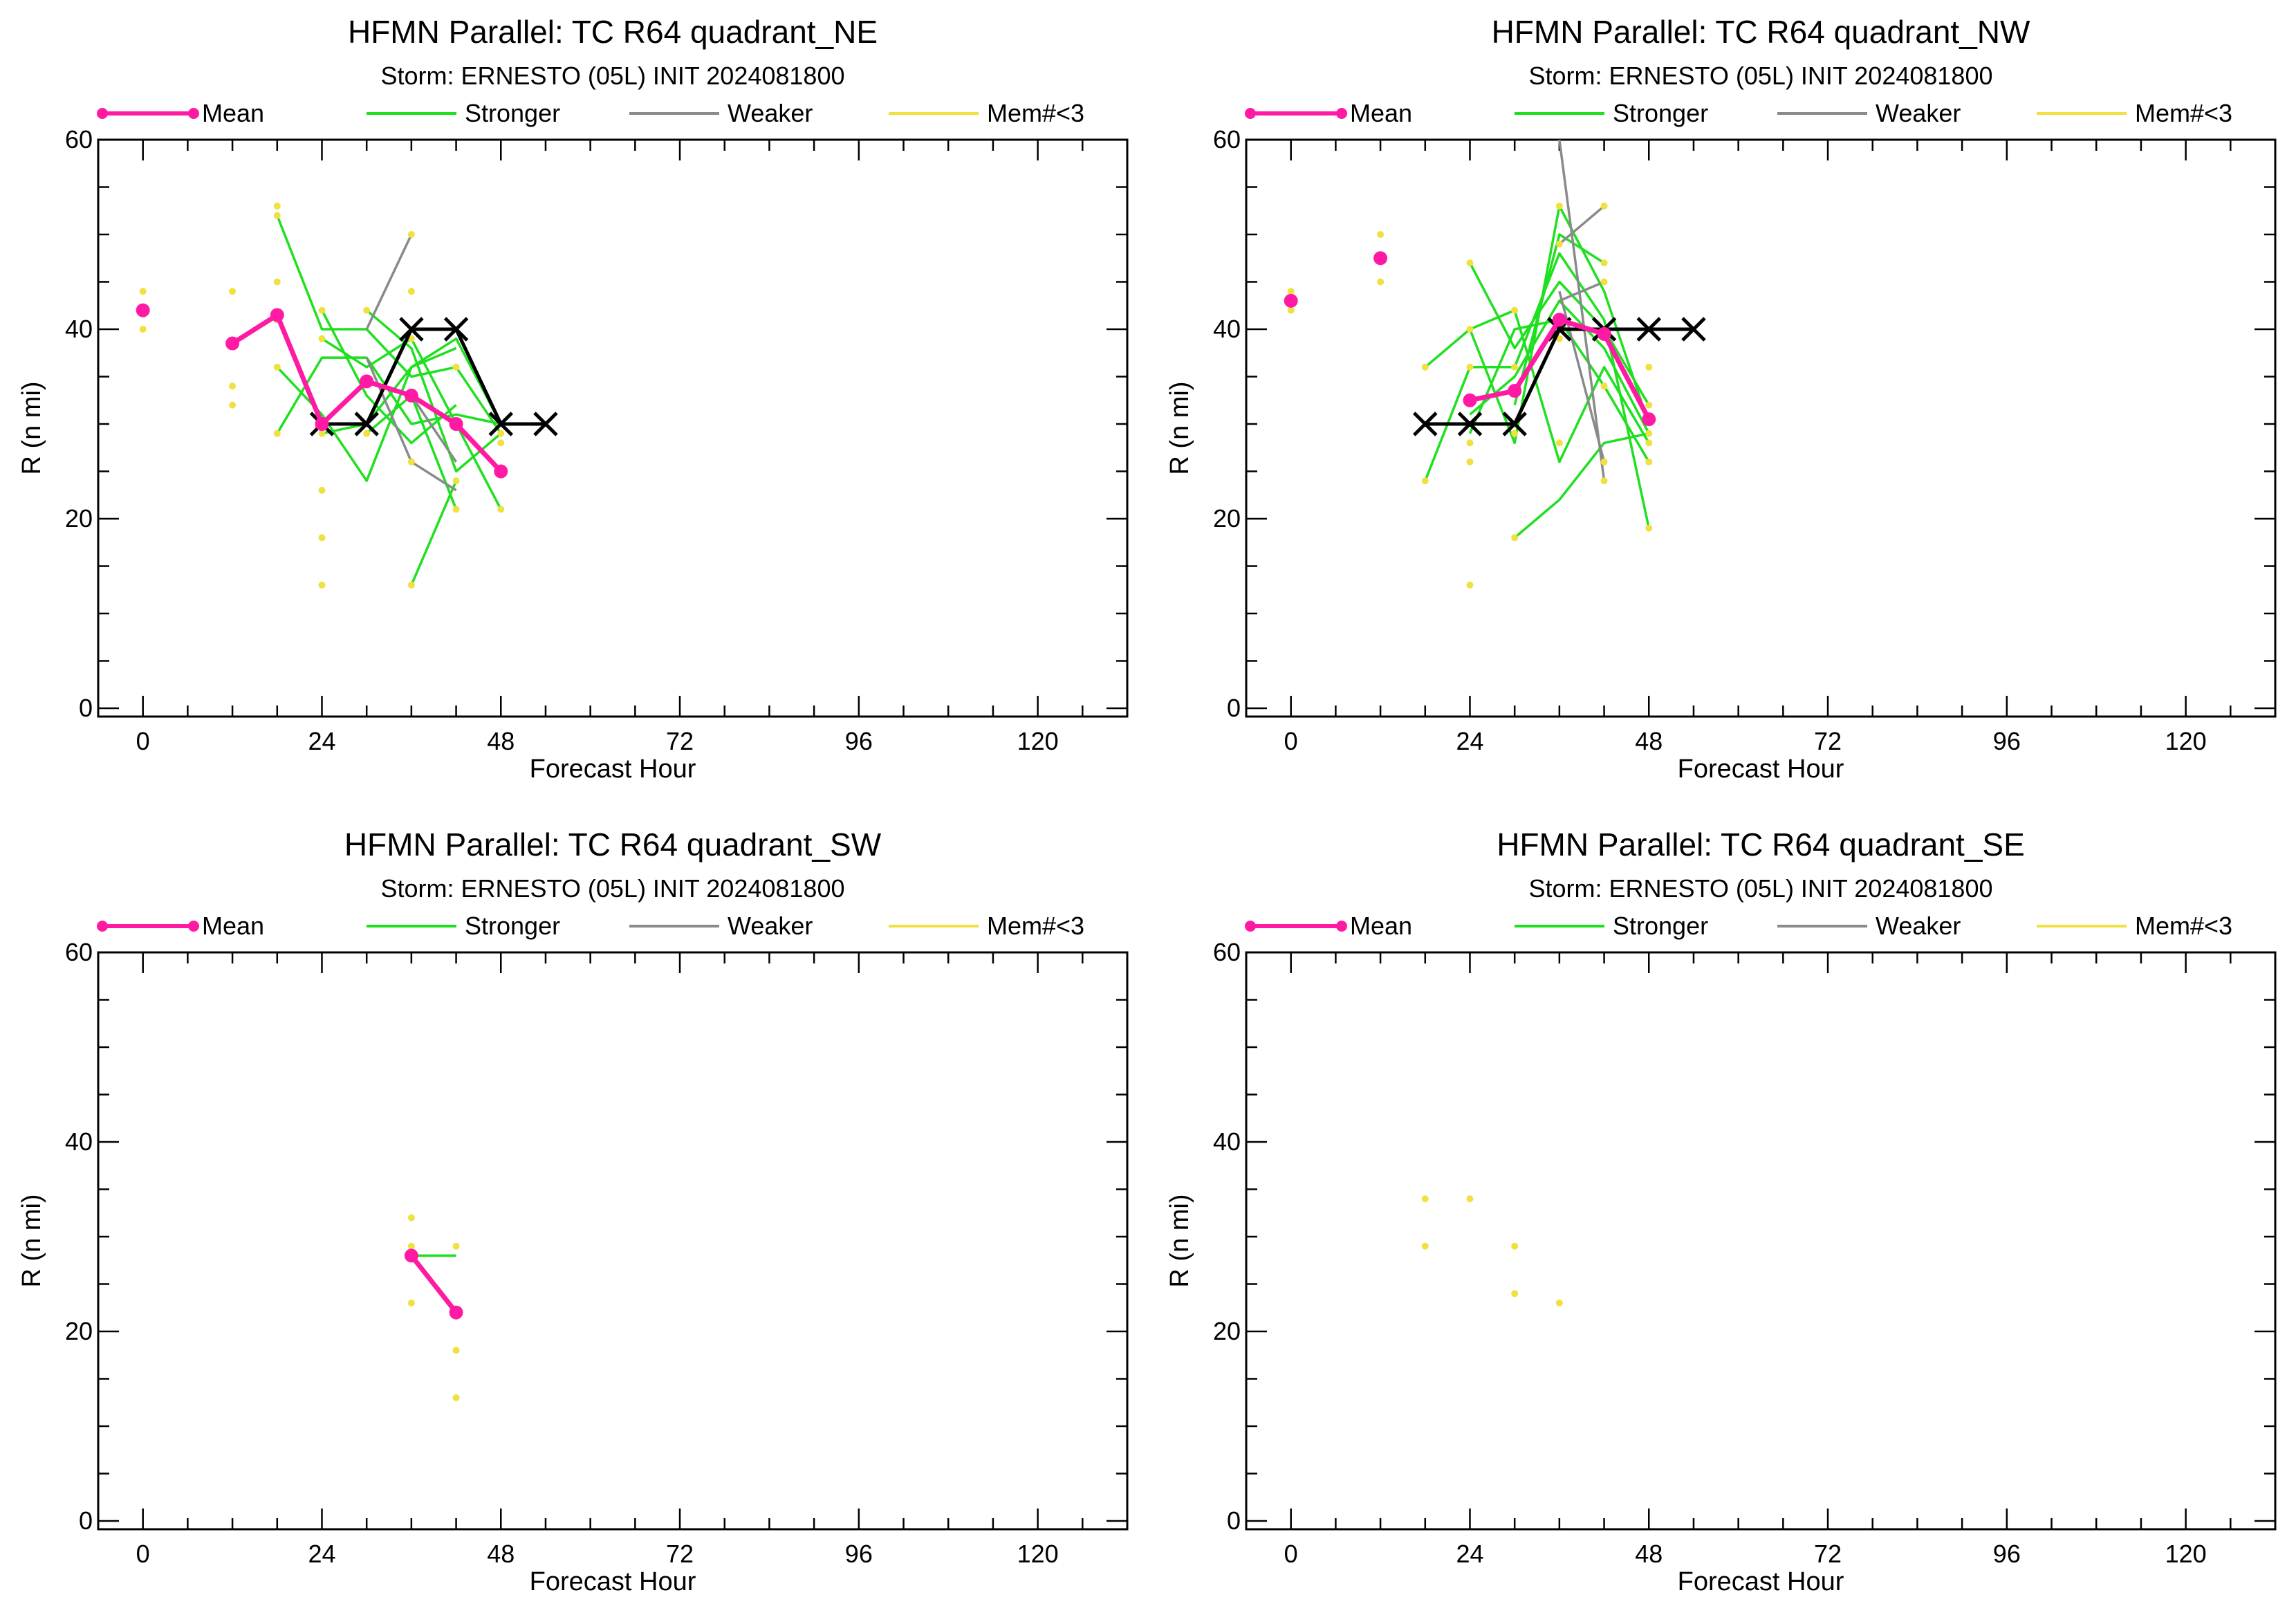 Image resolution: width=2296 pixels, height=1624 pixels. Describe the element at coordinates (79, 952) in the screenshot. I see `y-tick-label: 60` at that location.